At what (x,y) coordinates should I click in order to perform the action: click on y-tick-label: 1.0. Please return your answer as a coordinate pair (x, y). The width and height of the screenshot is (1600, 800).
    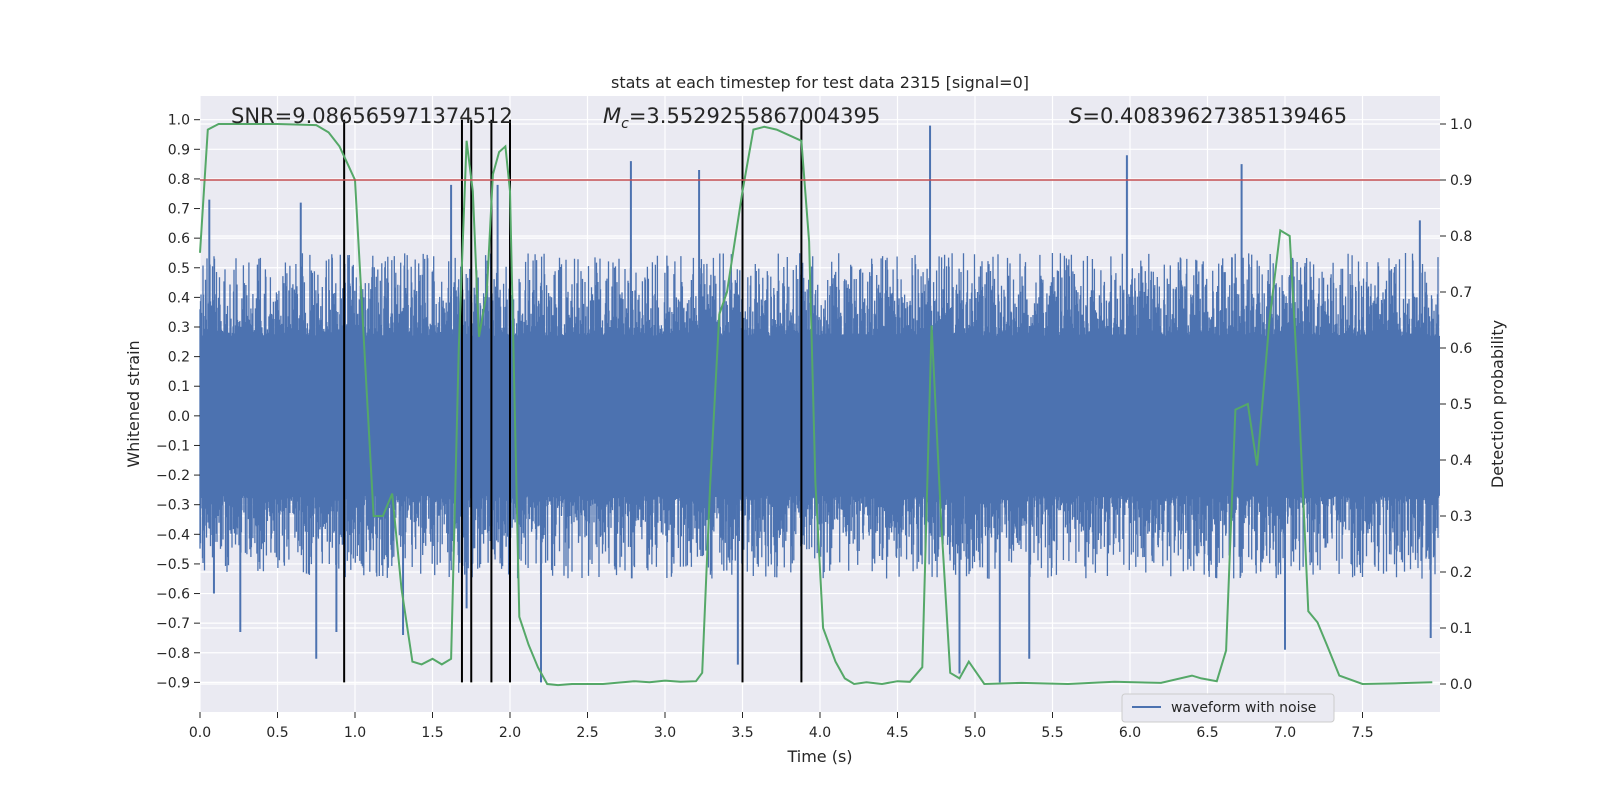
    Looking at the image, I should click on (179, 121).